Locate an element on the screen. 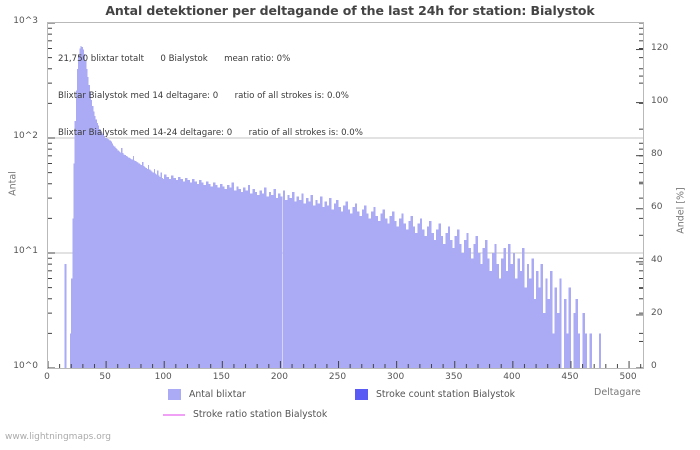 Image resolution: width=700 pixels, height=450 pixels. y-axis-right-tick: 120 is located at coordinates (660, 47).